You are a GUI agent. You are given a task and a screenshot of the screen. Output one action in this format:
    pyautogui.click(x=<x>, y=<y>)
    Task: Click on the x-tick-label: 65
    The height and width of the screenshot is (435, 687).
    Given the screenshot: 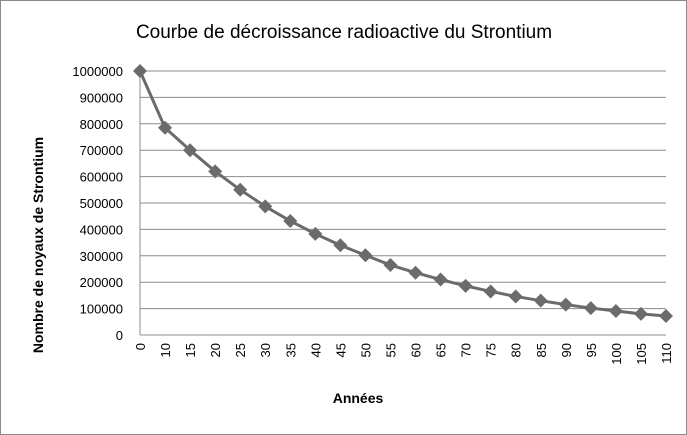 What is the action you would take?
    pyautogui.click(x=441, y=350)
    